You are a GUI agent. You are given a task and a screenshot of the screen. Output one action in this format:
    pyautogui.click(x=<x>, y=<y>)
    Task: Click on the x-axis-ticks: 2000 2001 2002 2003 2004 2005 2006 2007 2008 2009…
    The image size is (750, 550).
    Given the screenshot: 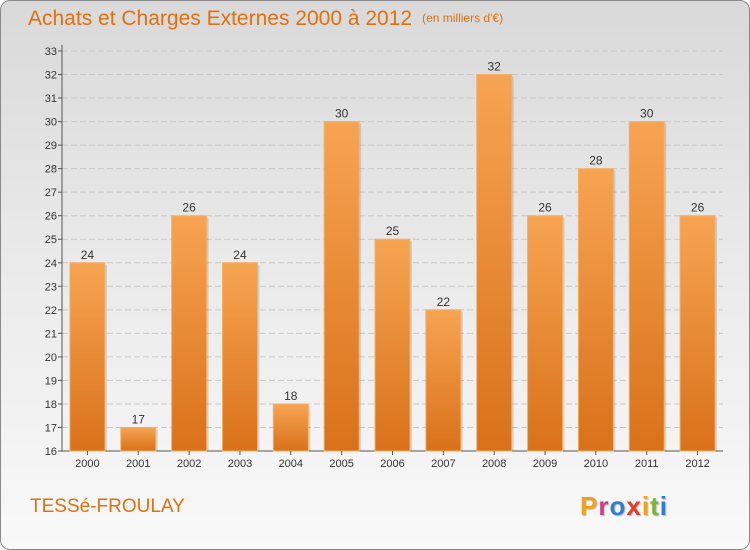 What is the action you would take?
    pyautogui.click(x=392, y=460)
    